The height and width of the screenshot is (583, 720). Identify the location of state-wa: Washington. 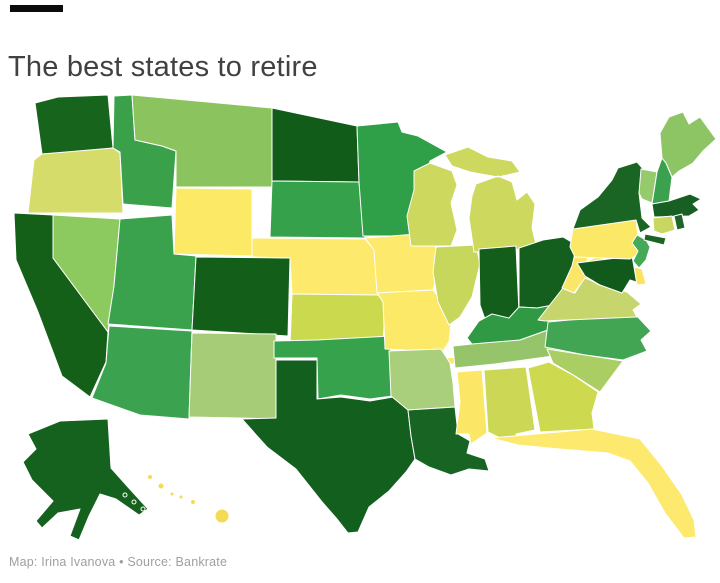
(74, 124).